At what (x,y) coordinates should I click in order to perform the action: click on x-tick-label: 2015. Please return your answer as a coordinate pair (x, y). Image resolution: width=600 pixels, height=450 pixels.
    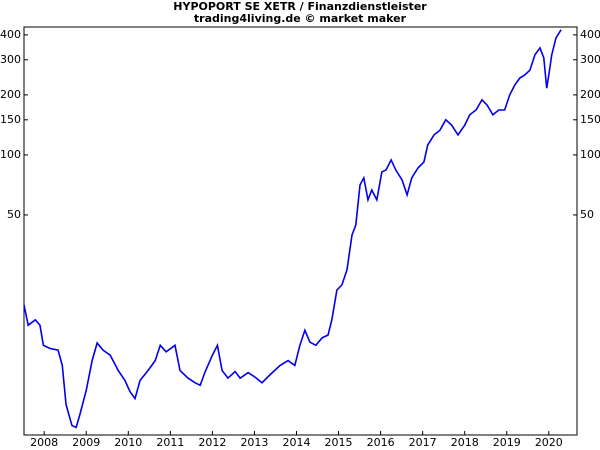
    Looking at the image, I should click on (339, 442).